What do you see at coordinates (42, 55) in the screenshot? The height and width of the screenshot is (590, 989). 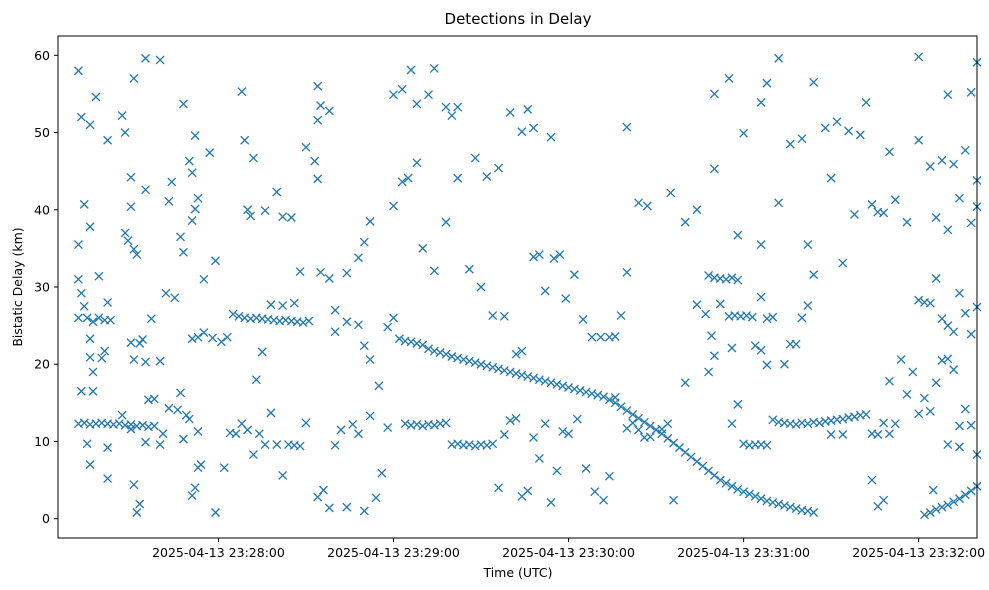 I see `y-tick-label: 60` at bounding box center [42, 55].